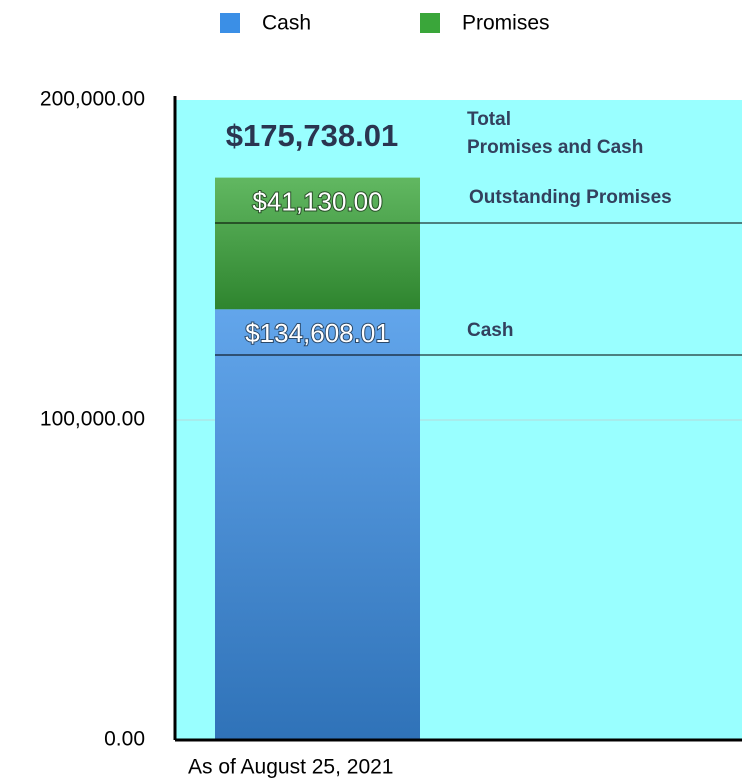 This screenshot has width=742, height=780. What do you see at coordinates (92, 99) in the screenshot?
I see `y-tick-label: 200,000.00` at bounding box center [92, 99].